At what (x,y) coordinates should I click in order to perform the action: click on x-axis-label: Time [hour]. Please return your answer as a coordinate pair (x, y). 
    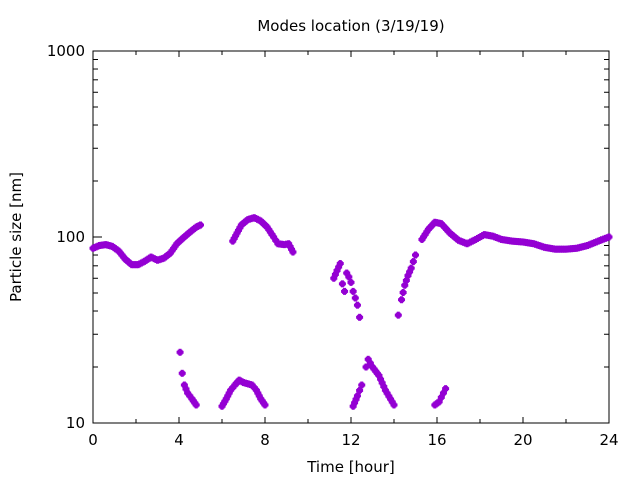
    Looking at the image, I should click on (350, 467).